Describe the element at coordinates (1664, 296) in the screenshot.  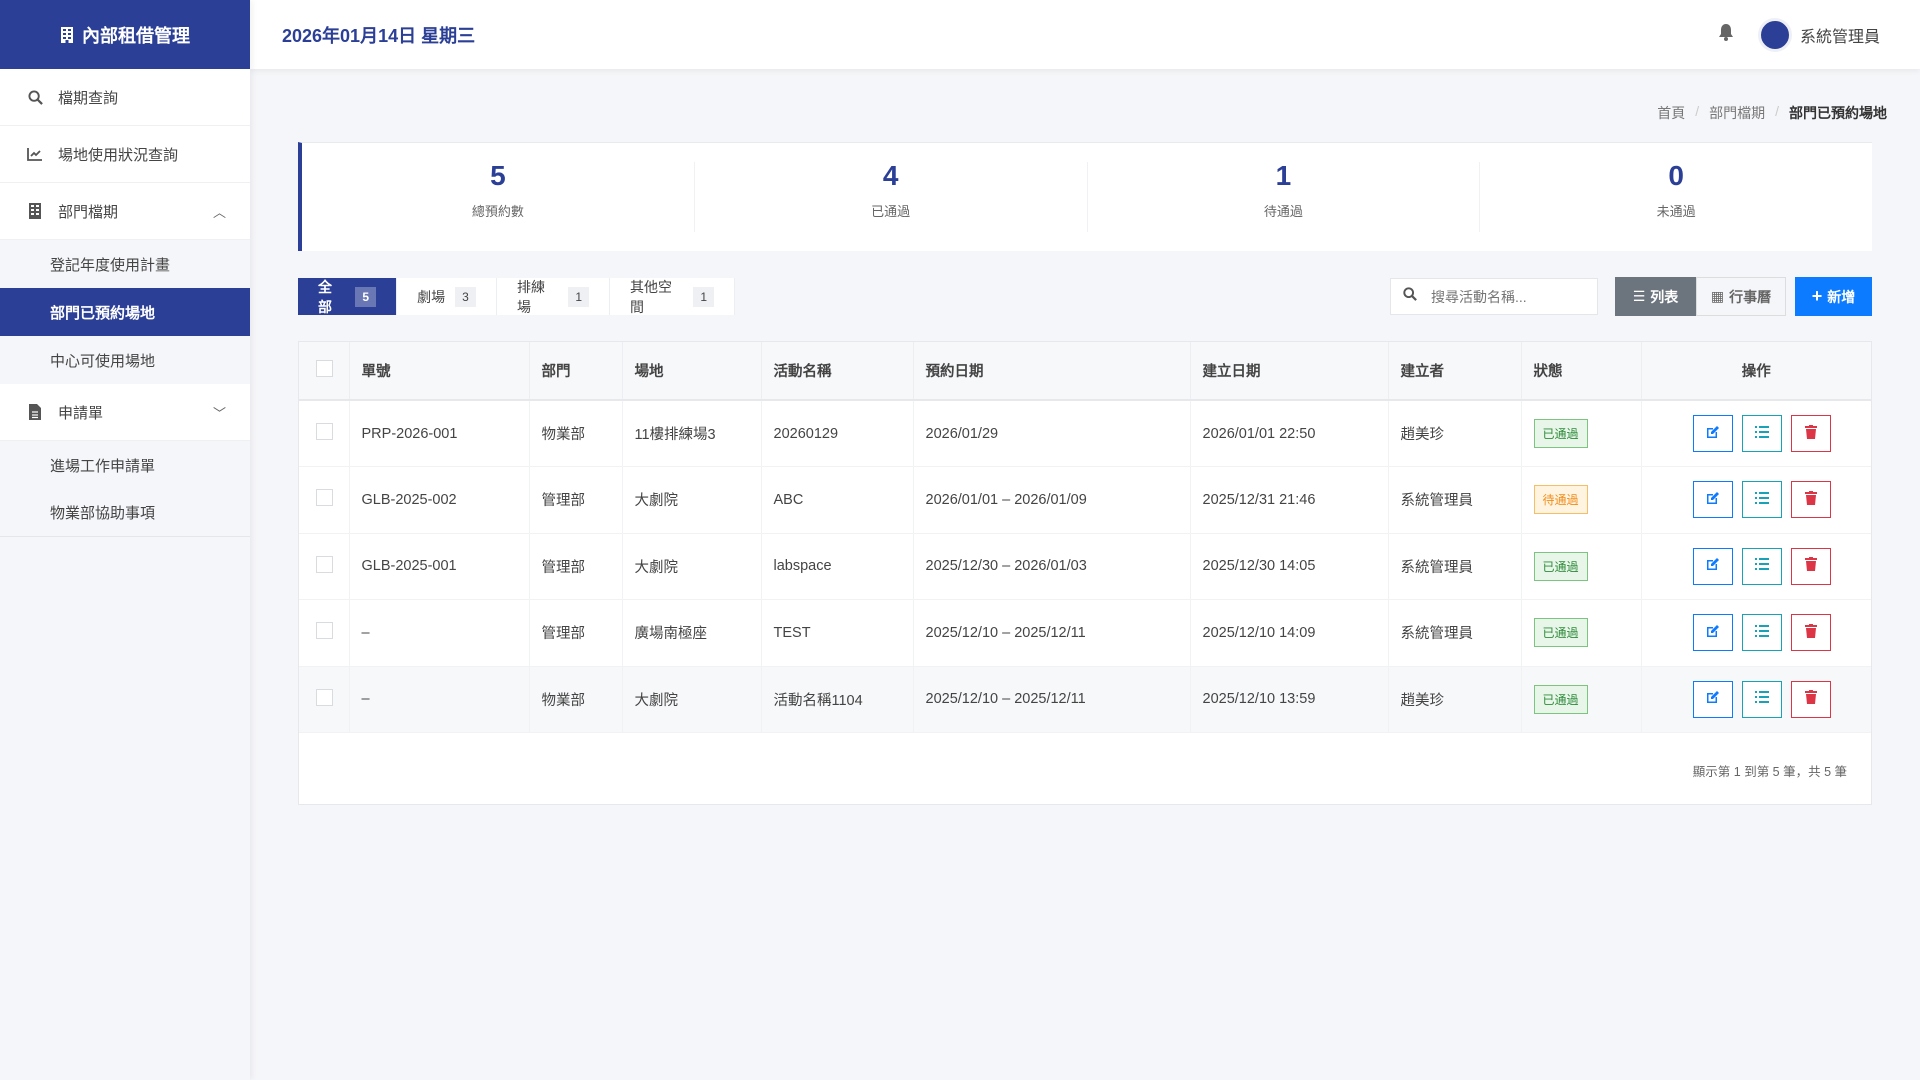
I see `button-label: 列表` at that location.